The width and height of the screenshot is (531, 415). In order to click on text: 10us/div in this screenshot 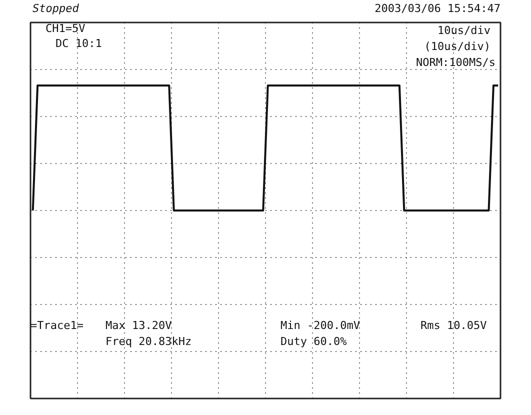, I will do `click(464, 30)`.